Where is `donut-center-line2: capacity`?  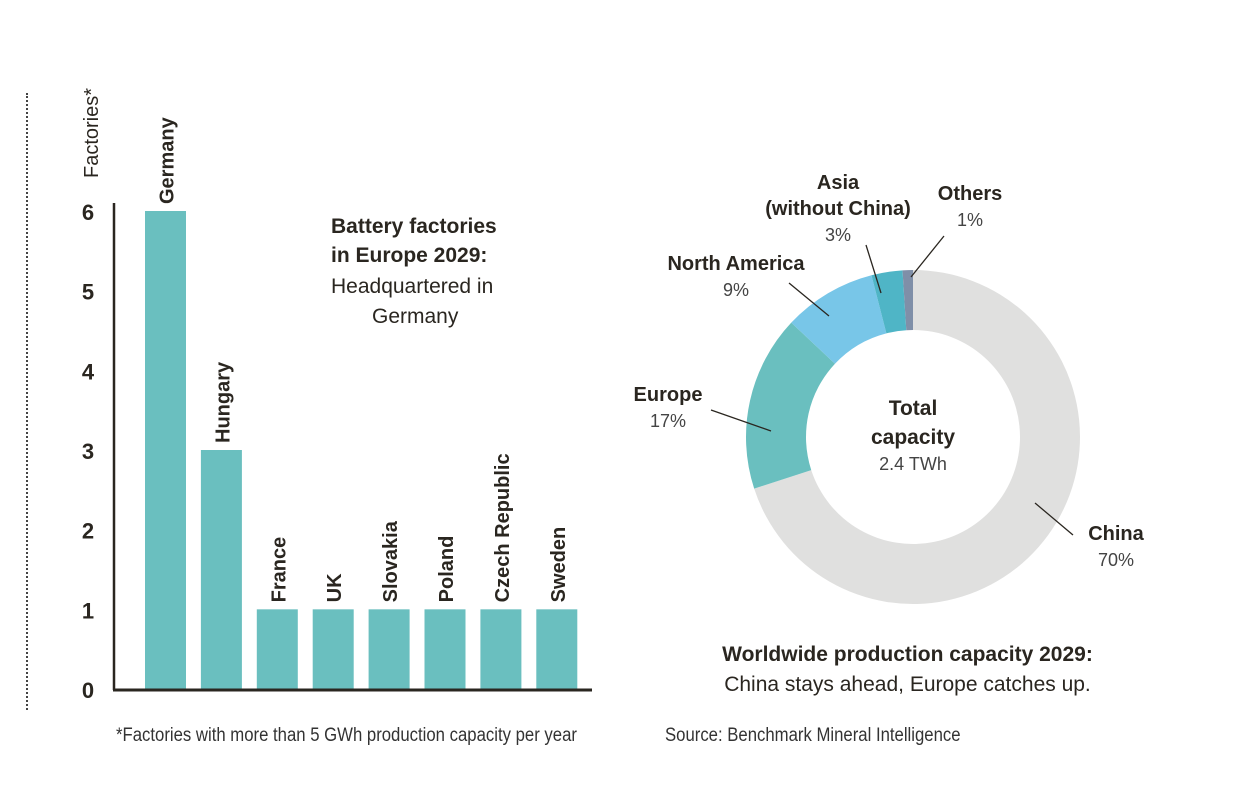 donut-center-line2: capacity is located at coordinates (913, 437).